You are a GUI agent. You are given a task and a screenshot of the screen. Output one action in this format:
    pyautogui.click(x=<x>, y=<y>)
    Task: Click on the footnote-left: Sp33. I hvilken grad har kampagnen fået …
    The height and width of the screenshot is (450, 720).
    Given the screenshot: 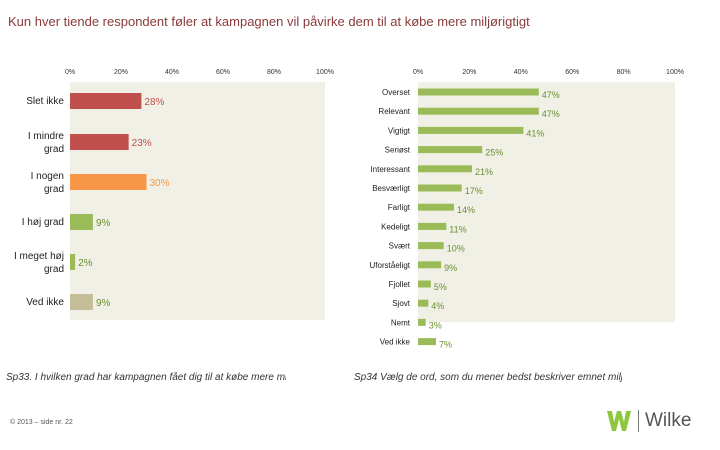 What is the action you would take?
    pyautogui.click(x=146, y=377)
    